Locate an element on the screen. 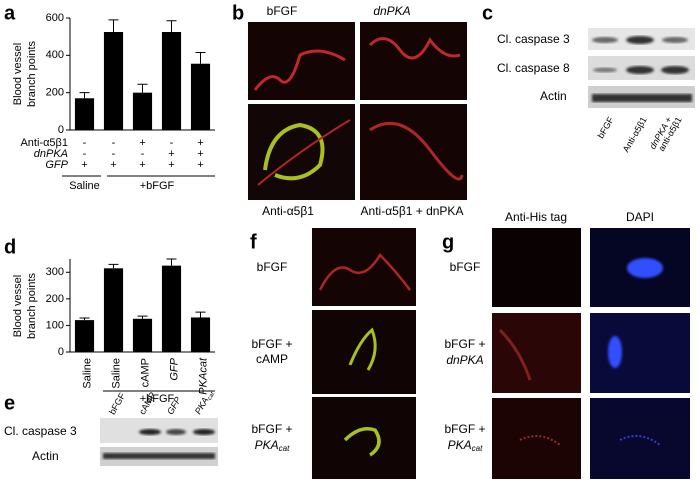 This screenshot has width=700, height=489. column-label: dnPKA is located at coordinates (391, 11).